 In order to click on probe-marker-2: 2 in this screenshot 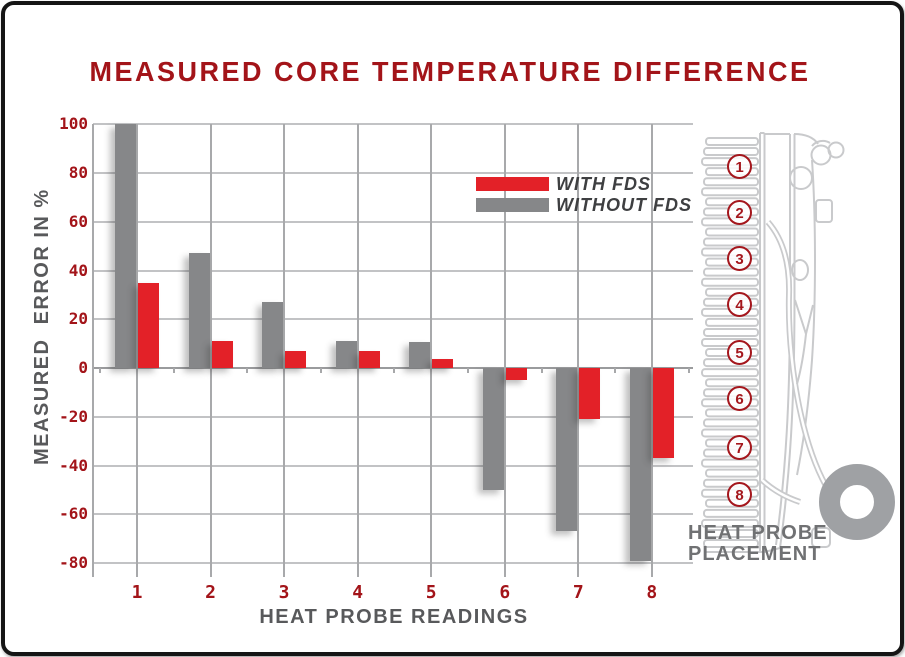, I will do `click(739, 212)`.